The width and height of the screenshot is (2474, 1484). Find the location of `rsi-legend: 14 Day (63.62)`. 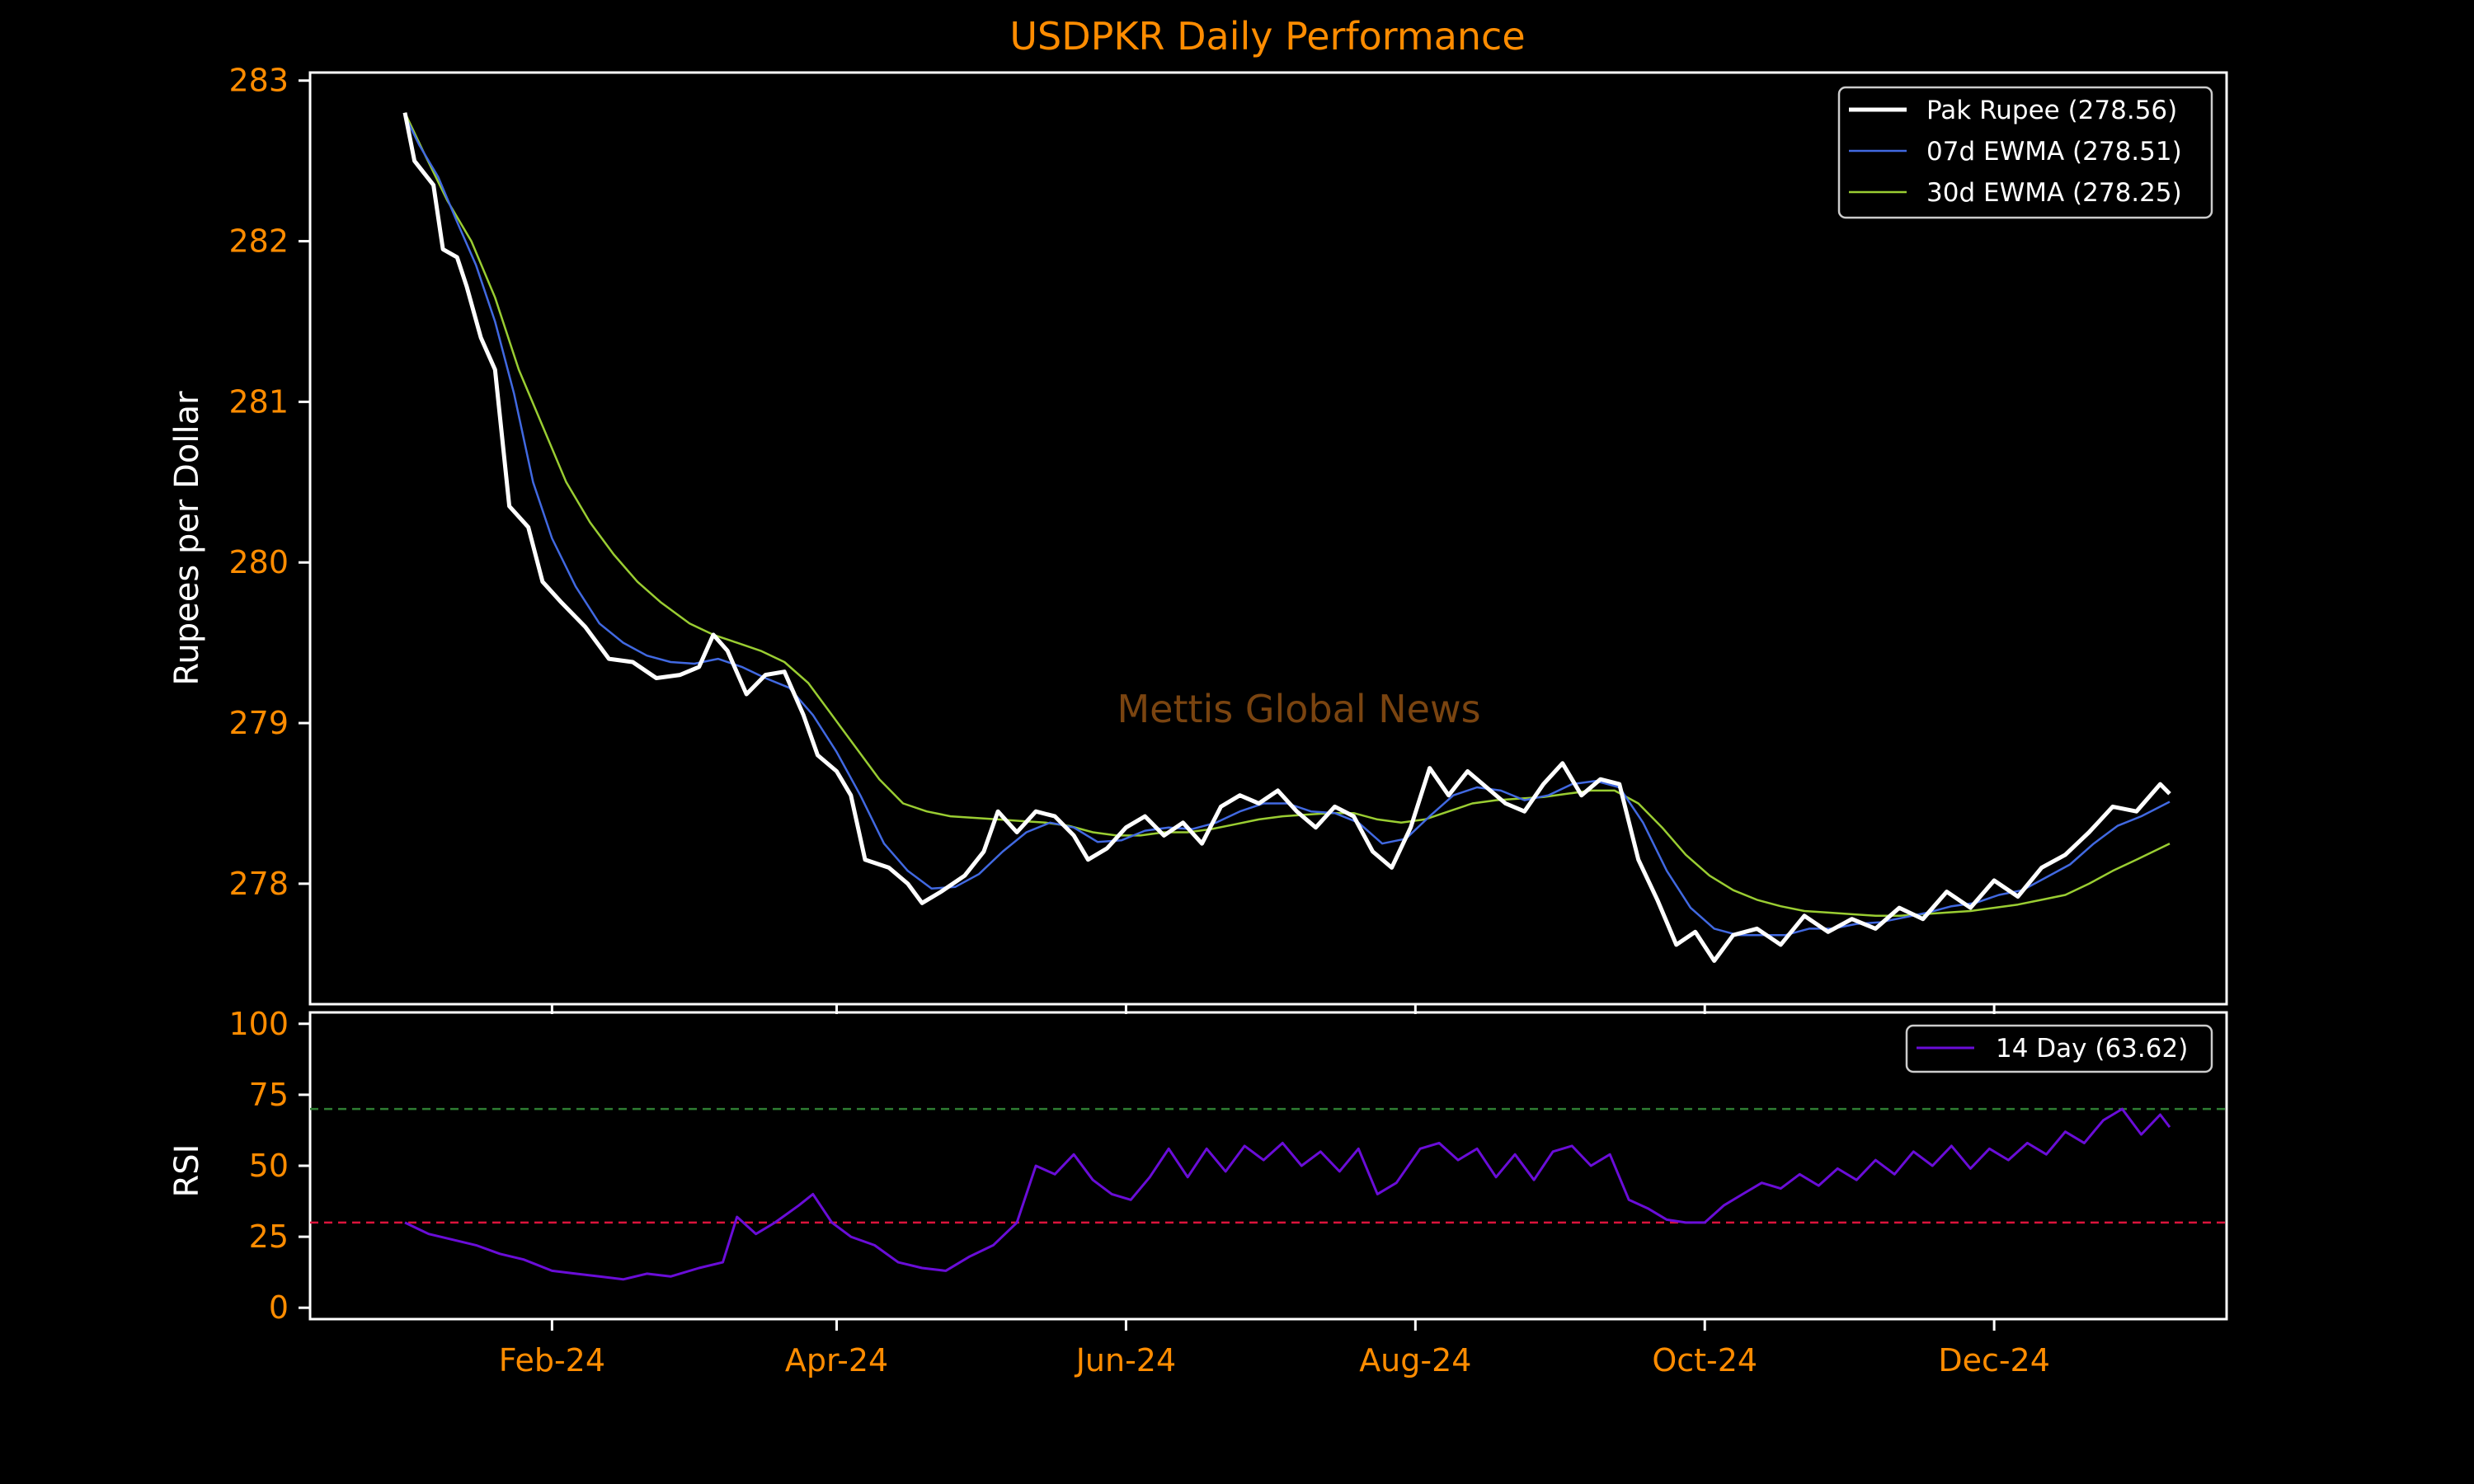

rsi-legend: 14 Day (63.62) is located at coordinates (2059, 1048).